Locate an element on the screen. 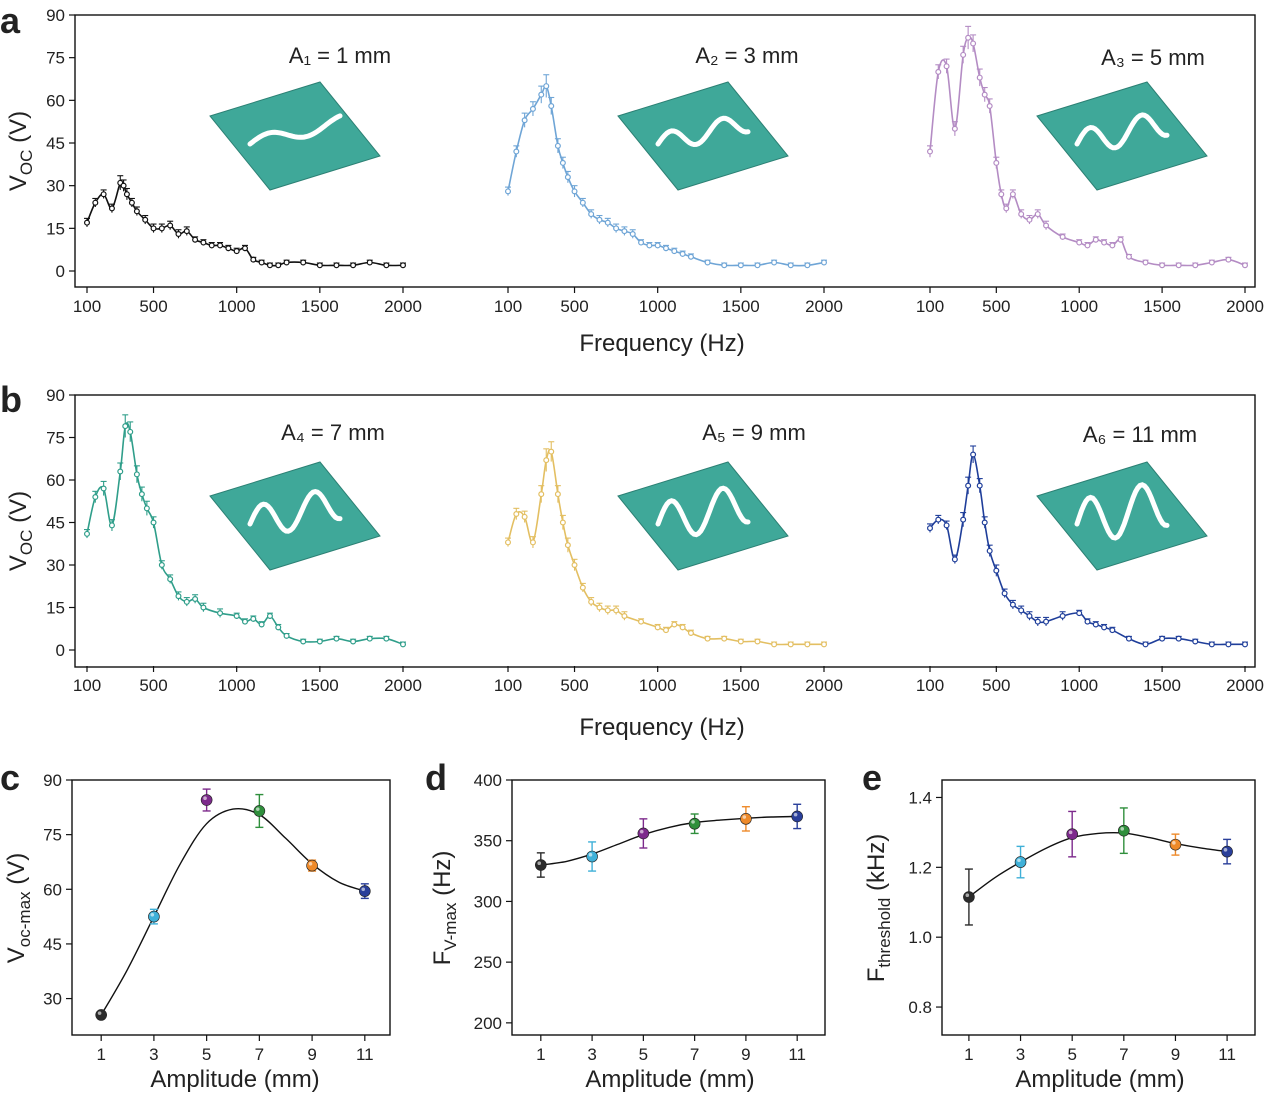 This screenshot has height=1095, width=1269. xtick-label-b1-1: 500 is located at coordinates (153, 685).